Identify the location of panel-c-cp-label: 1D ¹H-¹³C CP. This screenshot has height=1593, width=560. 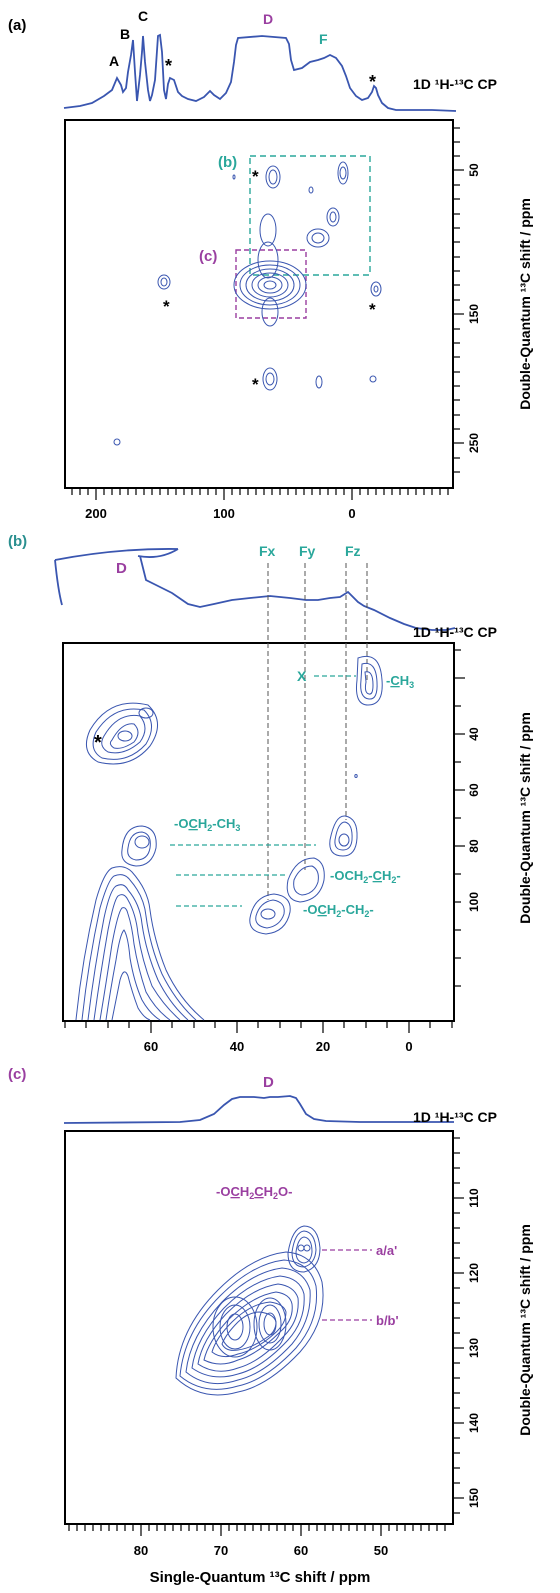
(455, 1117).